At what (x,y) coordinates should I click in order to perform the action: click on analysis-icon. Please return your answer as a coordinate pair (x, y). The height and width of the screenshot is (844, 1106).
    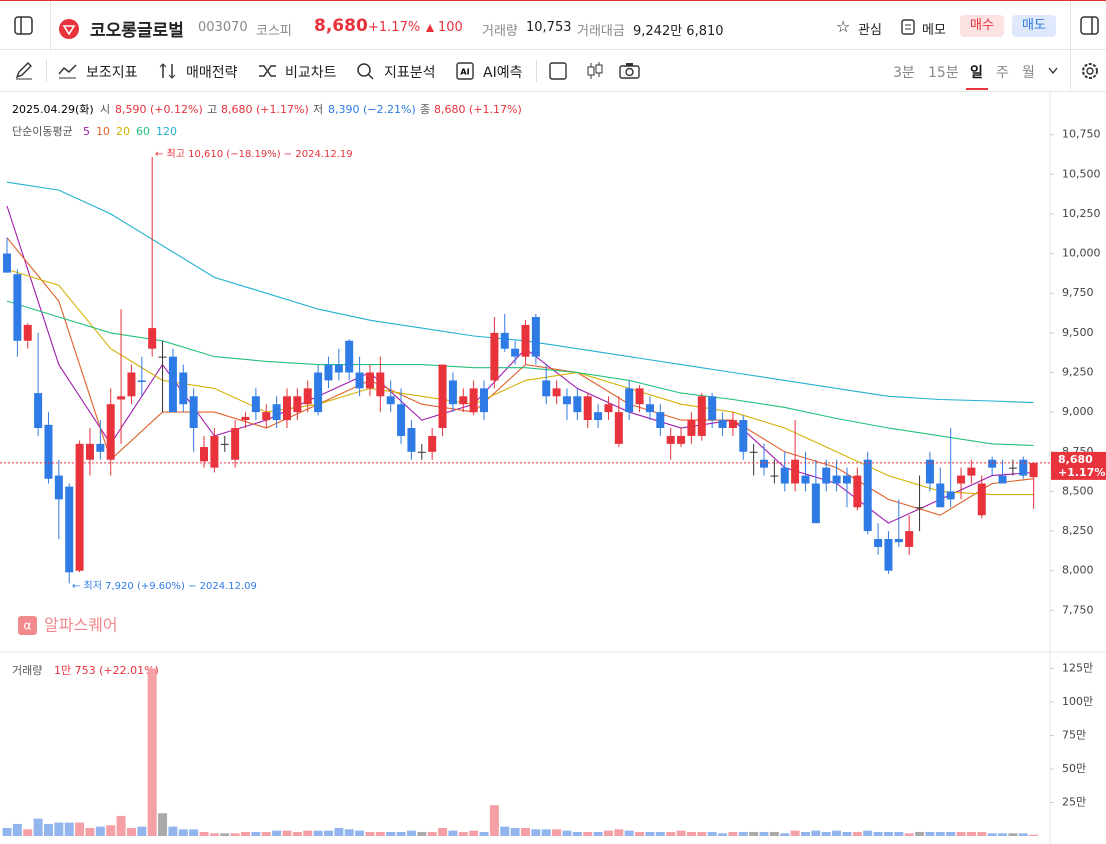
    Looking at the image, I should click on (365, 71).